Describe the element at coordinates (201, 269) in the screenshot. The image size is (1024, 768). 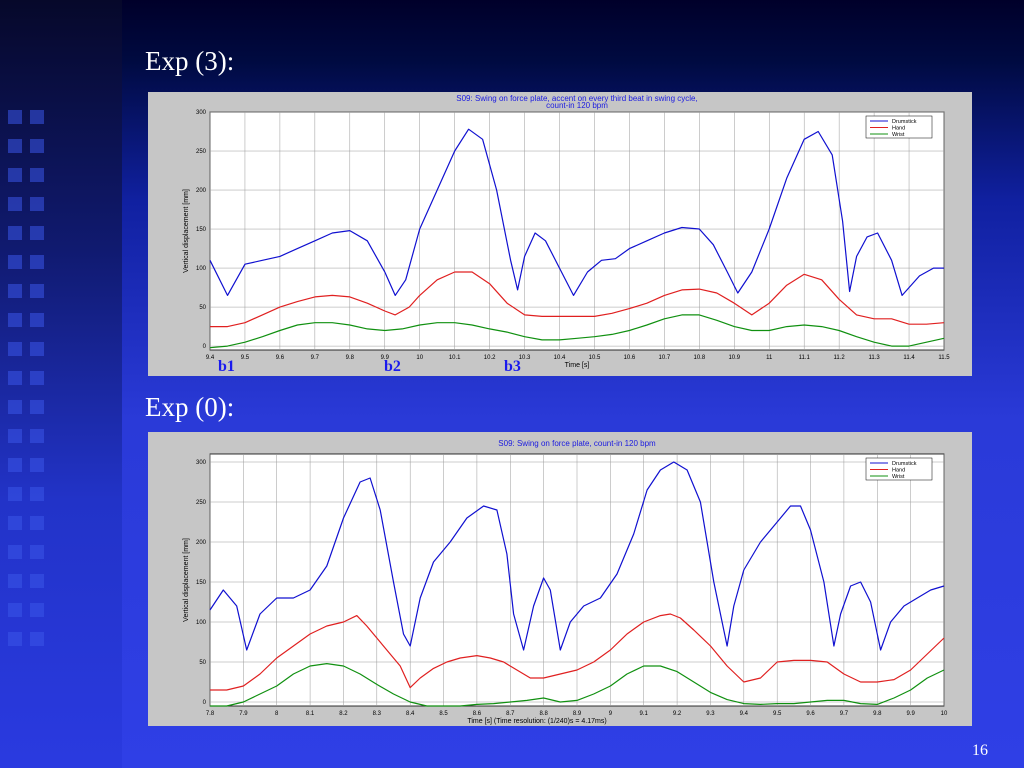
I see `chart0-y-tick-label: 100` at that location.